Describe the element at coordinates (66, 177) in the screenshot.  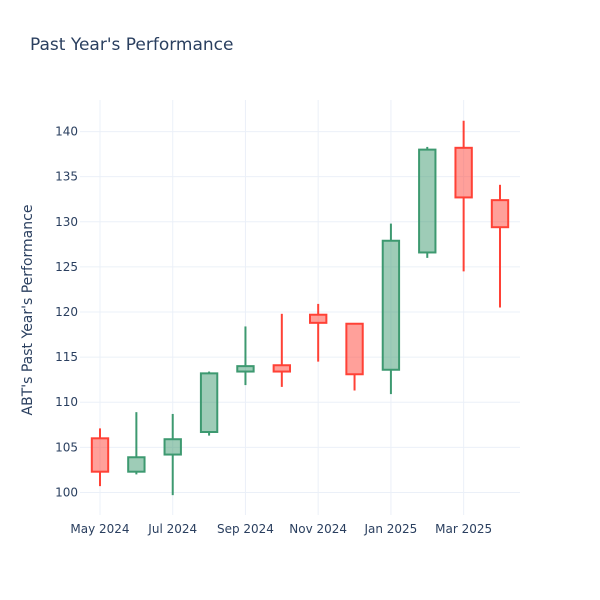
I see `y-tick-label: 135` at that location.